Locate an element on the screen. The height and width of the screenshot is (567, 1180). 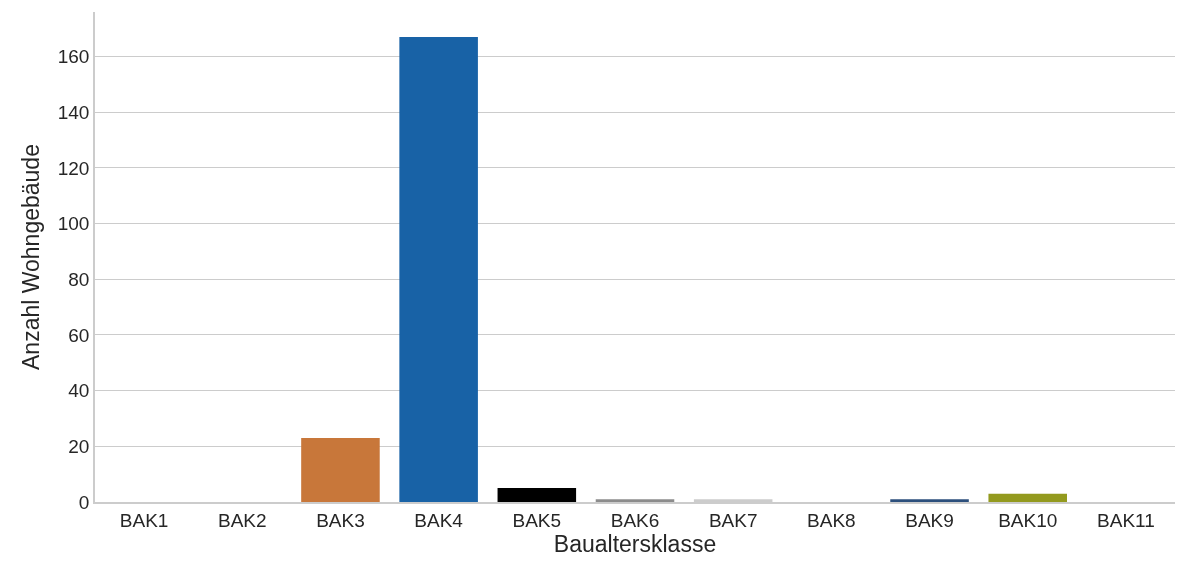
y-tick-label: 120 is located at coordinates (73, 168).